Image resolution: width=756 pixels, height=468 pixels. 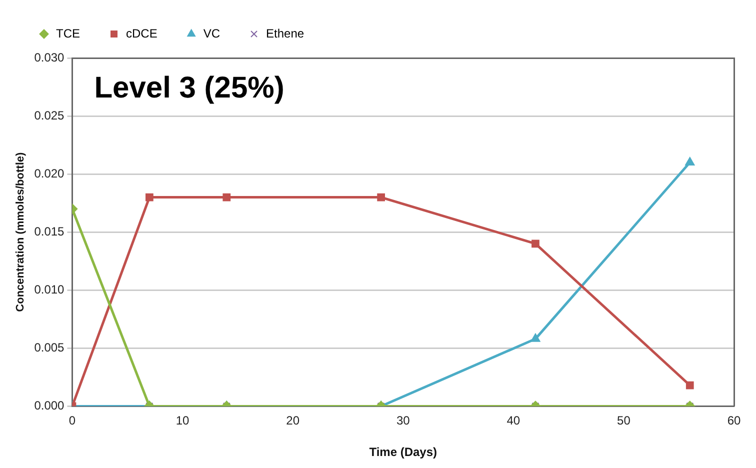 I want to click on y-tick-label: 0.030, so click(x=49, y=57).